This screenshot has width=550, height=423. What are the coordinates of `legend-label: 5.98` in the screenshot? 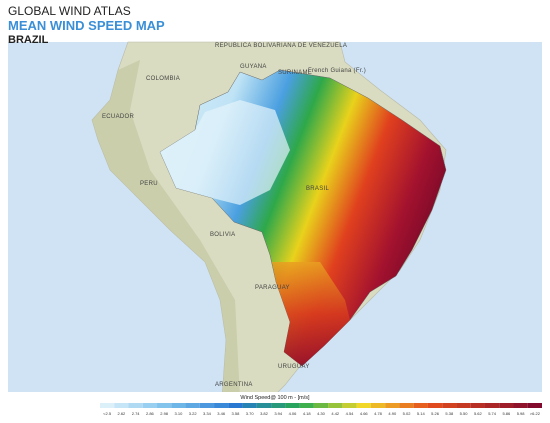 It's located at (521, 413).